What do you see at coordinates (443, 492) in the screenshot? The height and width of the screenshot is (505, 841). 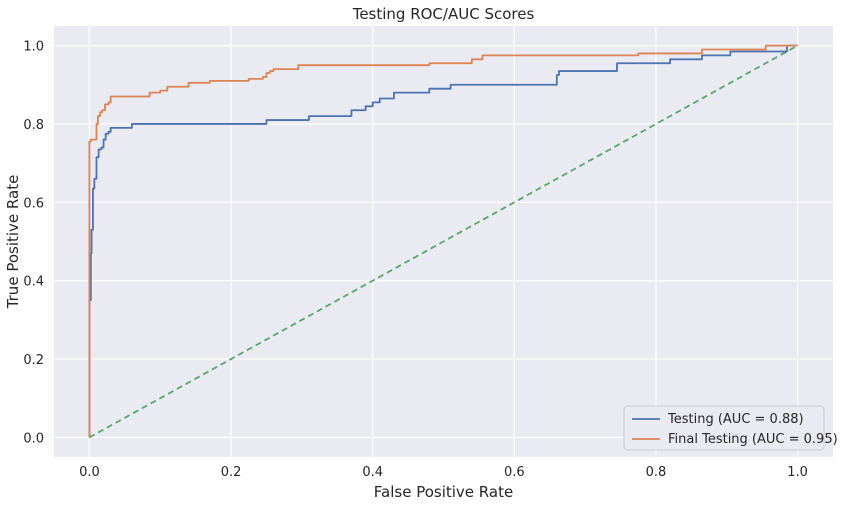 I see `x-axis-label: False Positive Rate` at bounding box center [443, 492].